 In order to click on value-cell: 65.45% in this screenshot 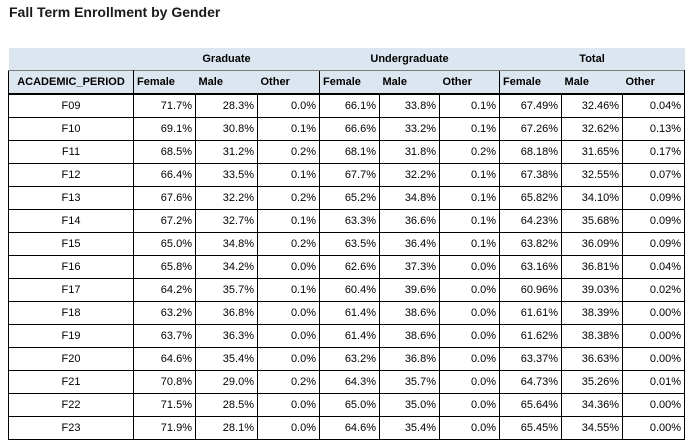, I will do `click(531, 428)`.